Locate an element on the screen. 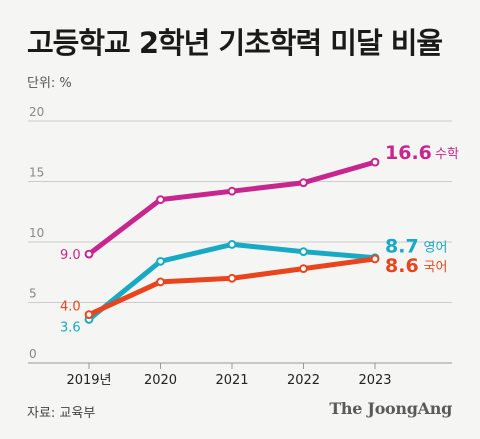  x-tick-label: 2023 is located at coordinates (374, 380).